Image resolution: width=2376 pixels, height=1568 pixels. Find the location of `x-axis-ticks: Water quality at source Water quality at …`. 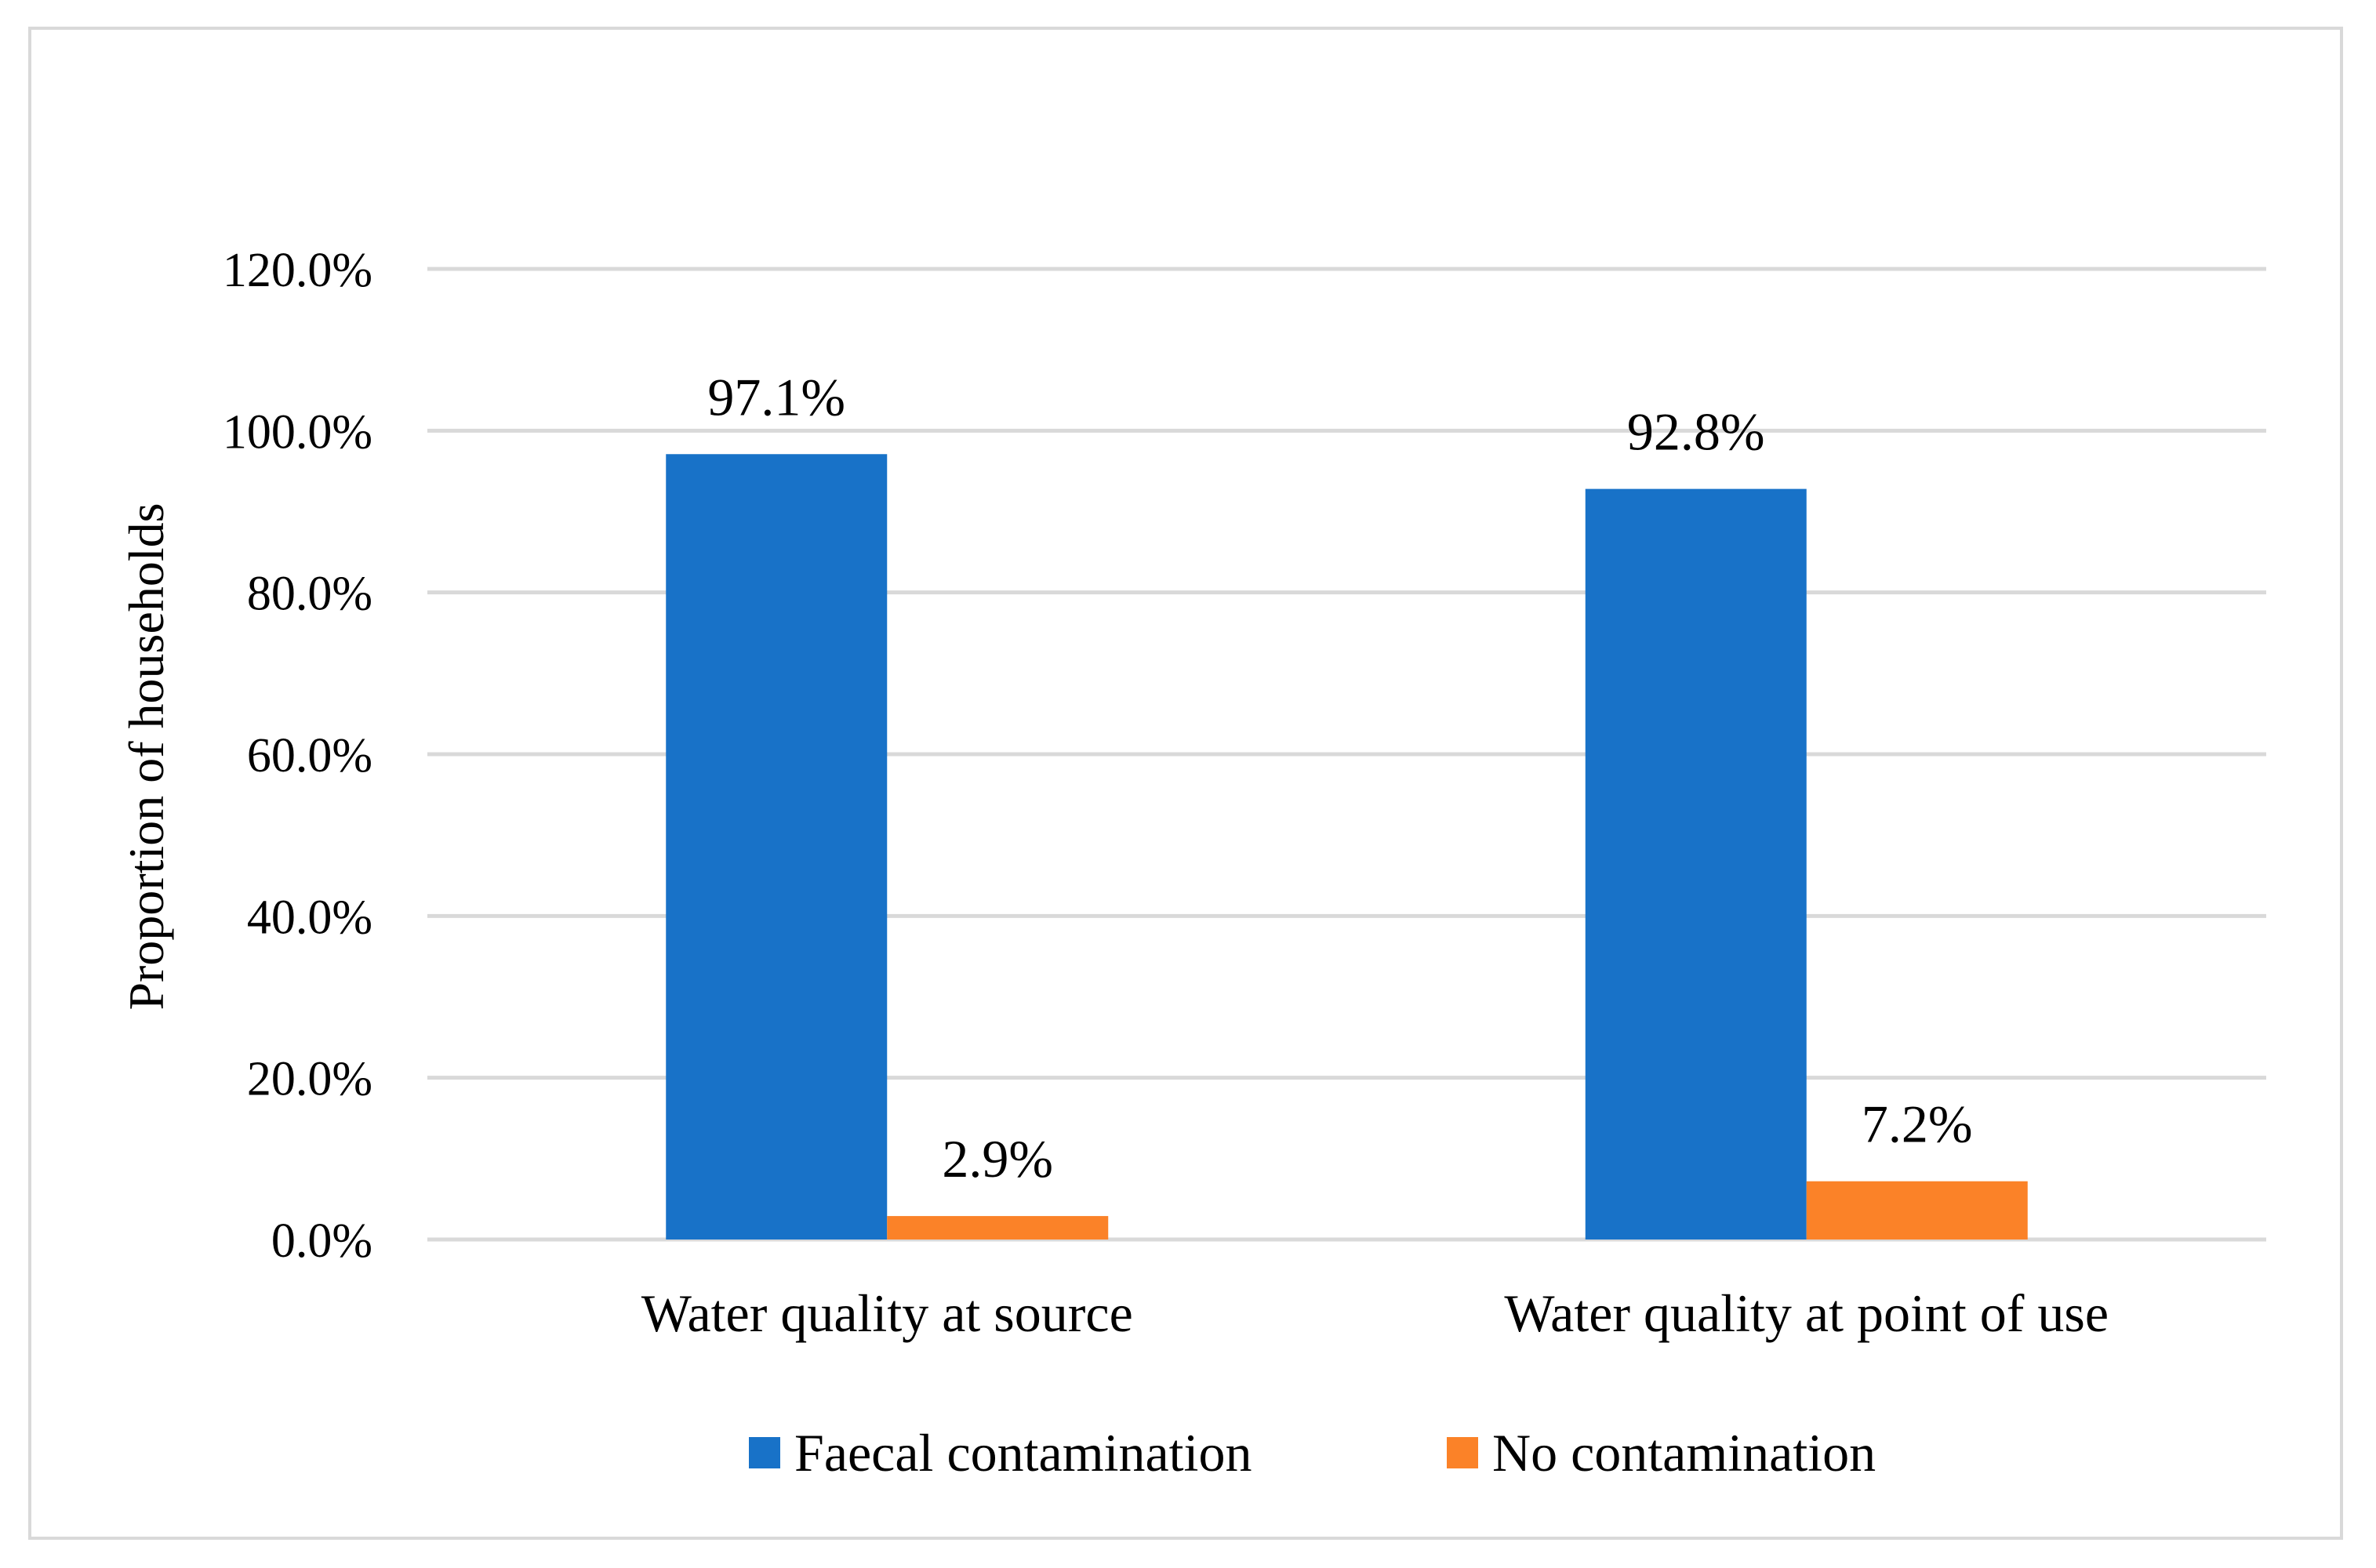

x-axis-ticks: Water quality at source Water quality at … is located at coordinates (1375, 1313).